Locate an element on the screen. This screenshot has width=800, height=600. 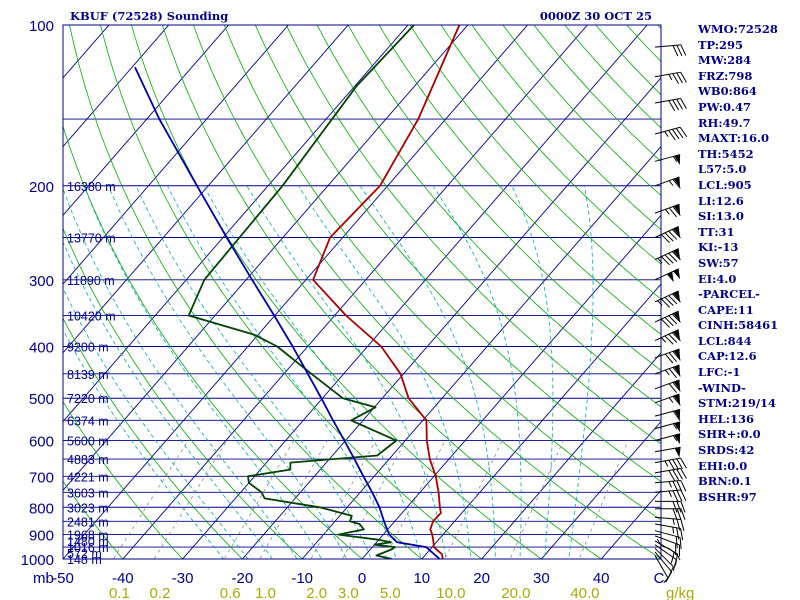
index-row: -WIND- is located at coordinates (722, 387).